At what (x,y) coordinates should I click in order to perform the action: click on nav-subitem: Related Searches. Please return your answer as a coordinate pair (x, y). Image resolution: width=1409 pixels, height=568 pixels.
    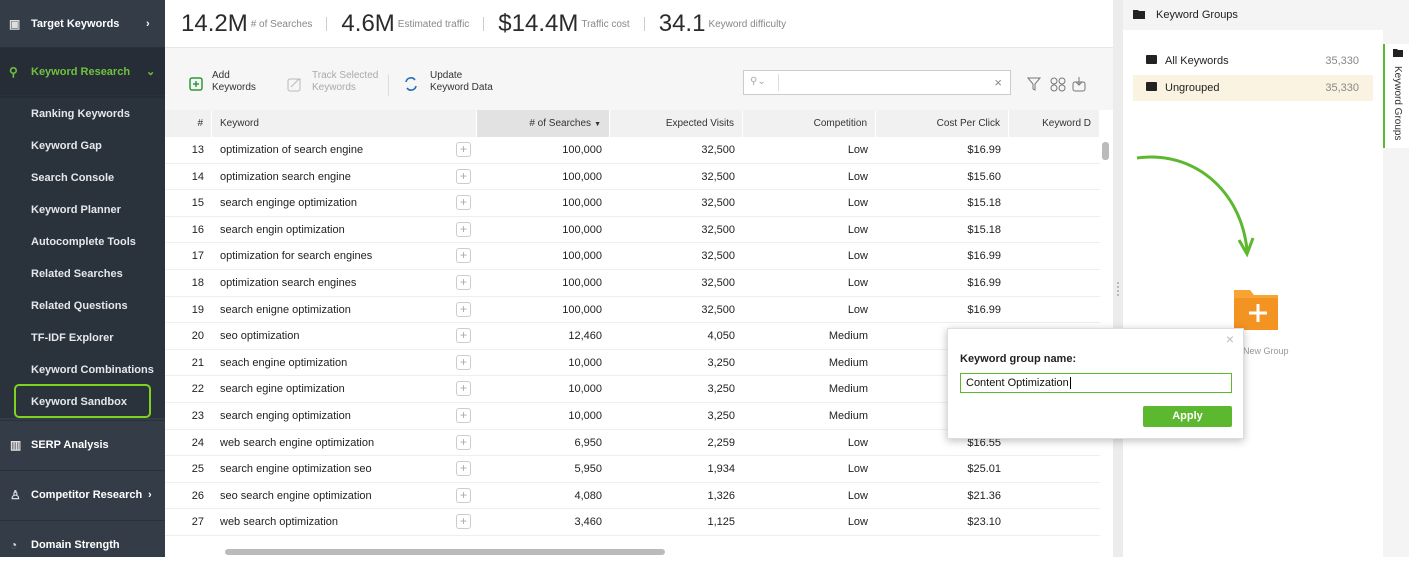
    Looking at the image, I should click on (82, 274).